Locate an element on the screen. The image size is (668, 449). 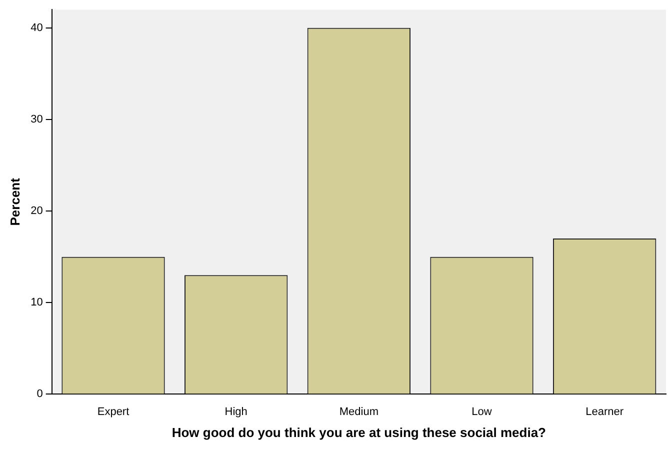
y-tick-label: 20 is located at coordinates (36, 211).